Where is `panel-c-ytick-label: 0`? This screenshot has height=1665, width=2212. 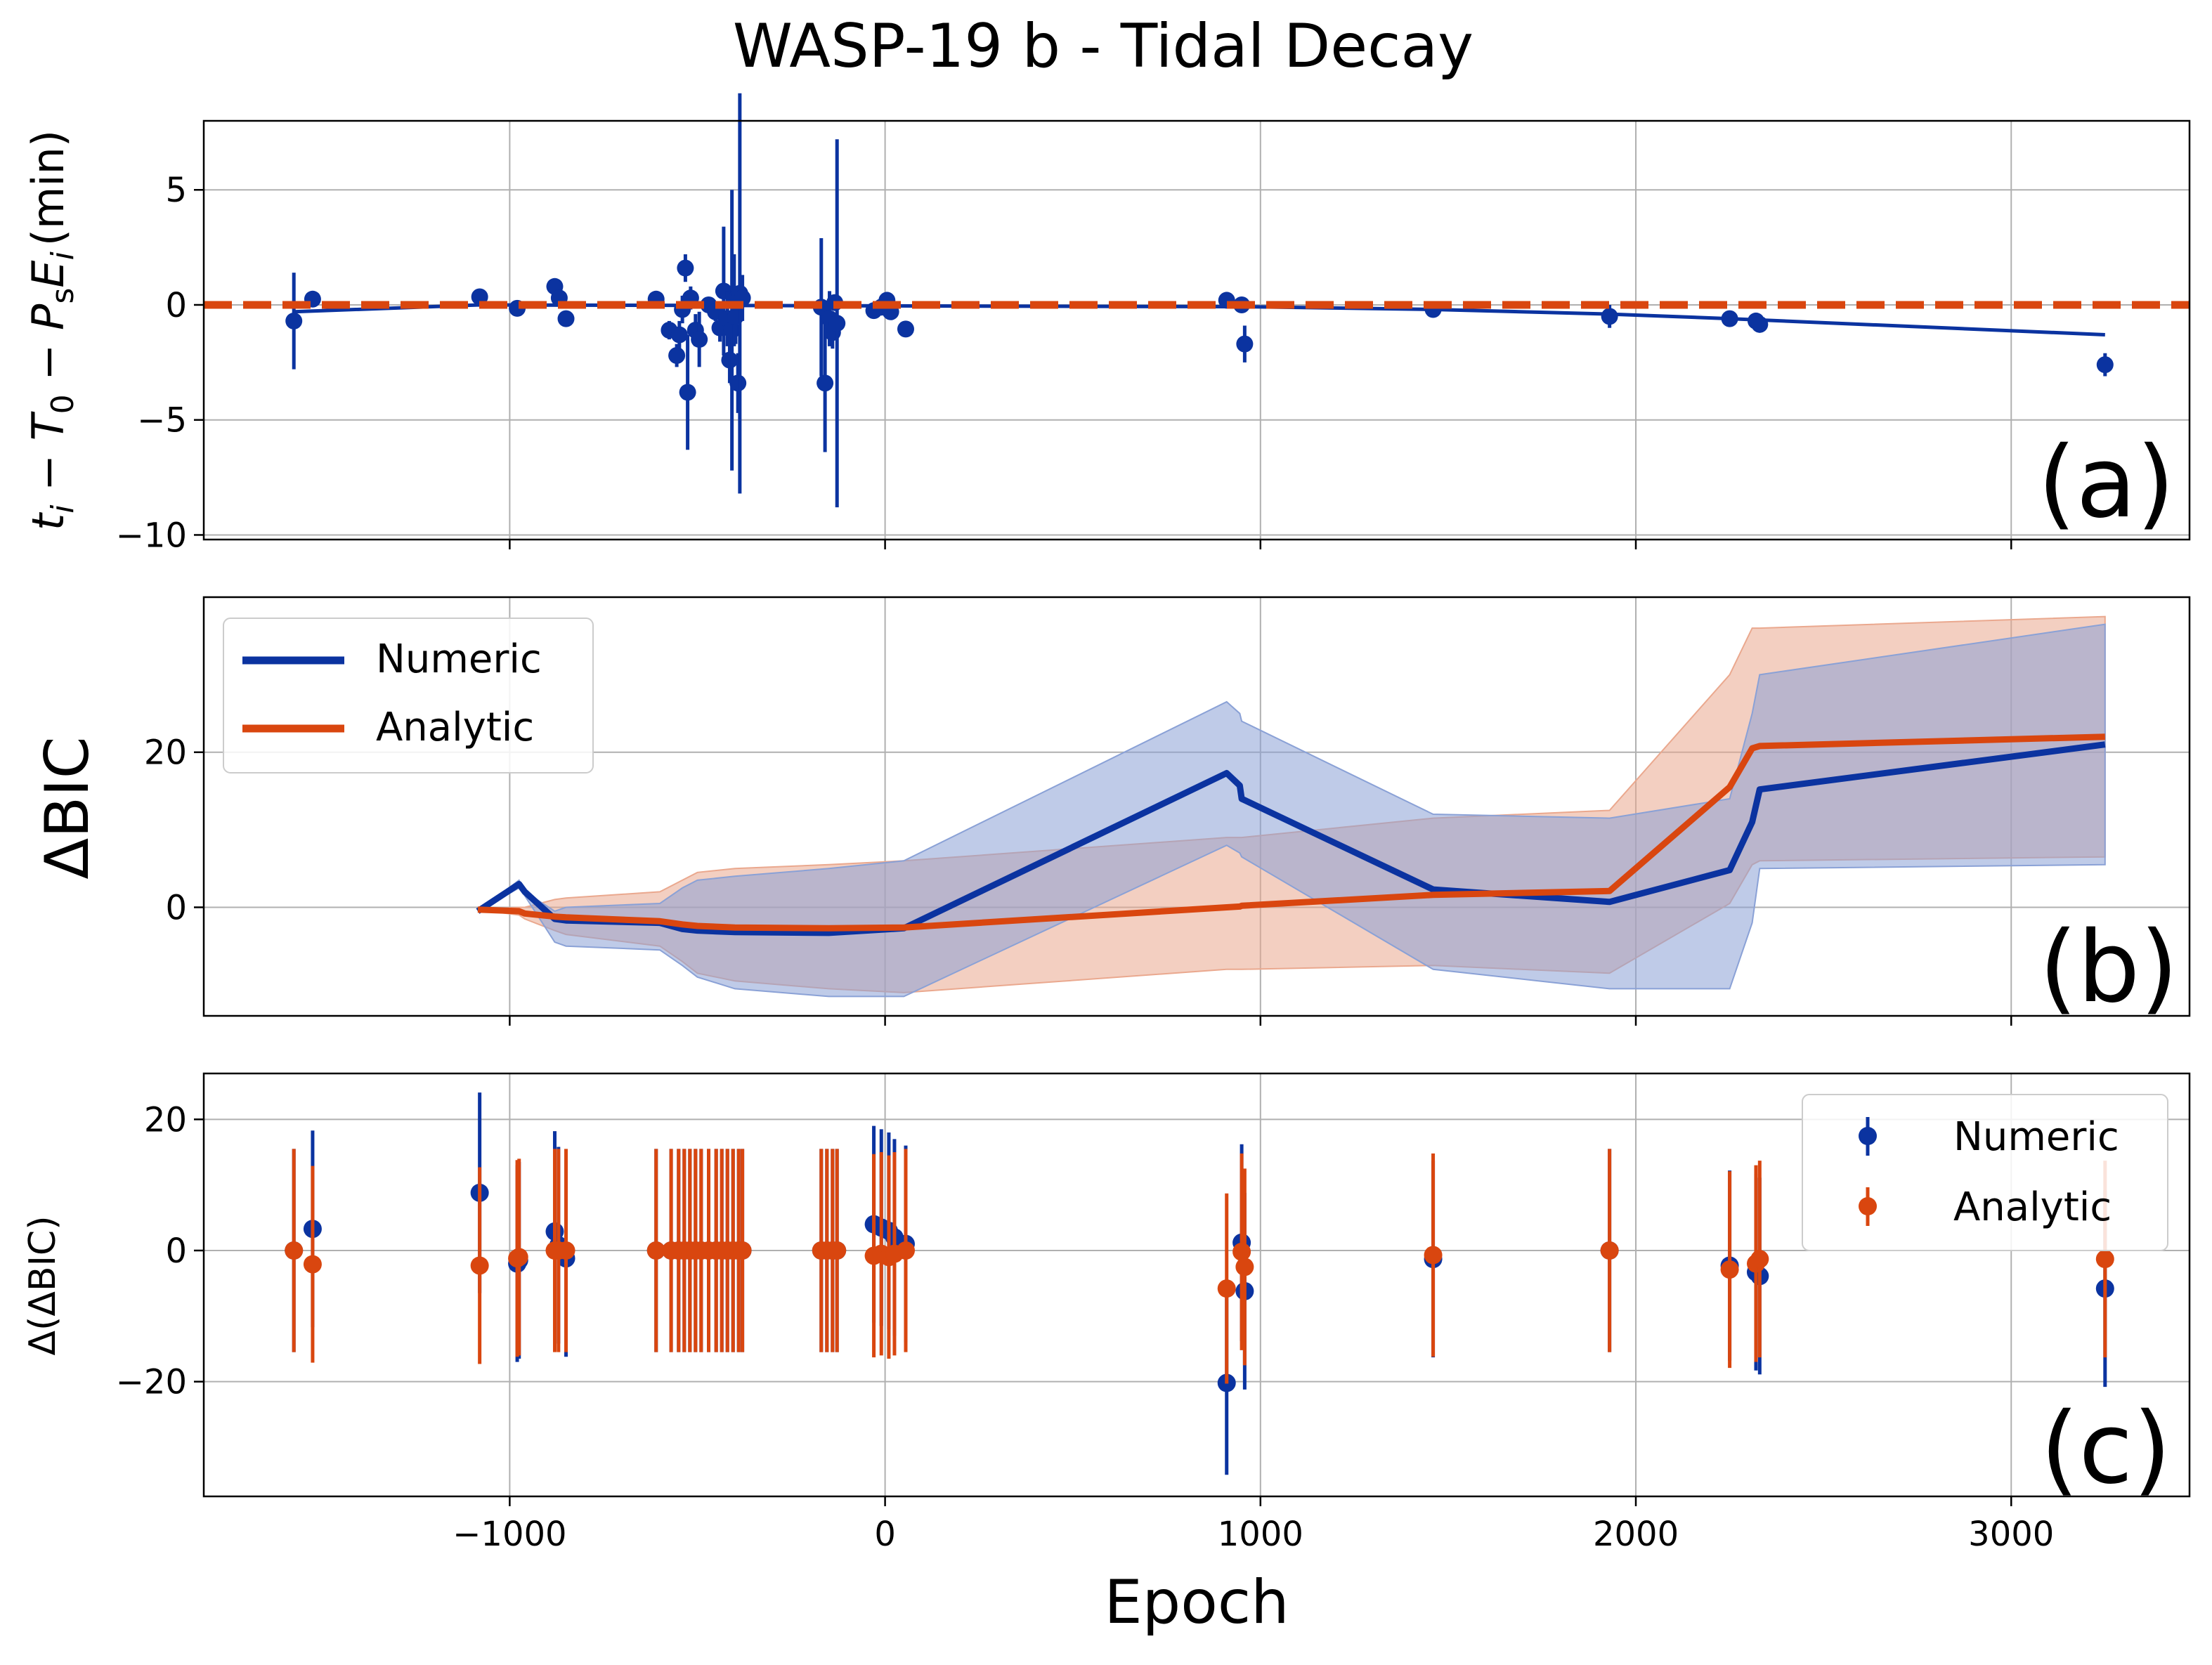 panel-c-ytick-label: 0 is located at coordinates (176, 1251).